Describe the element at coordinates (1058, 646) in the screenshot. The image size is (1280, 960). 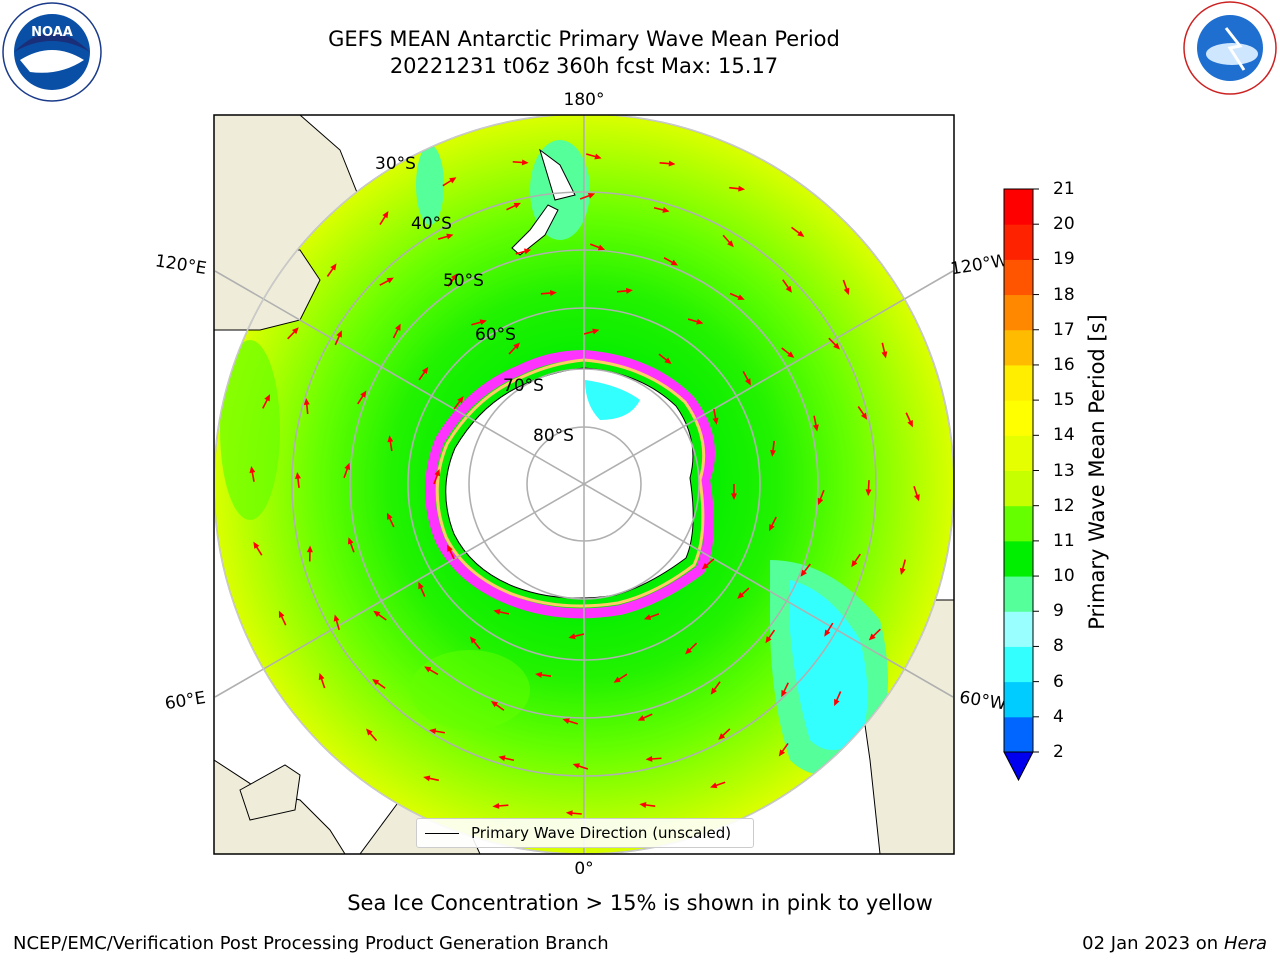
I see `colorbar-tick-label: 8` at that location.